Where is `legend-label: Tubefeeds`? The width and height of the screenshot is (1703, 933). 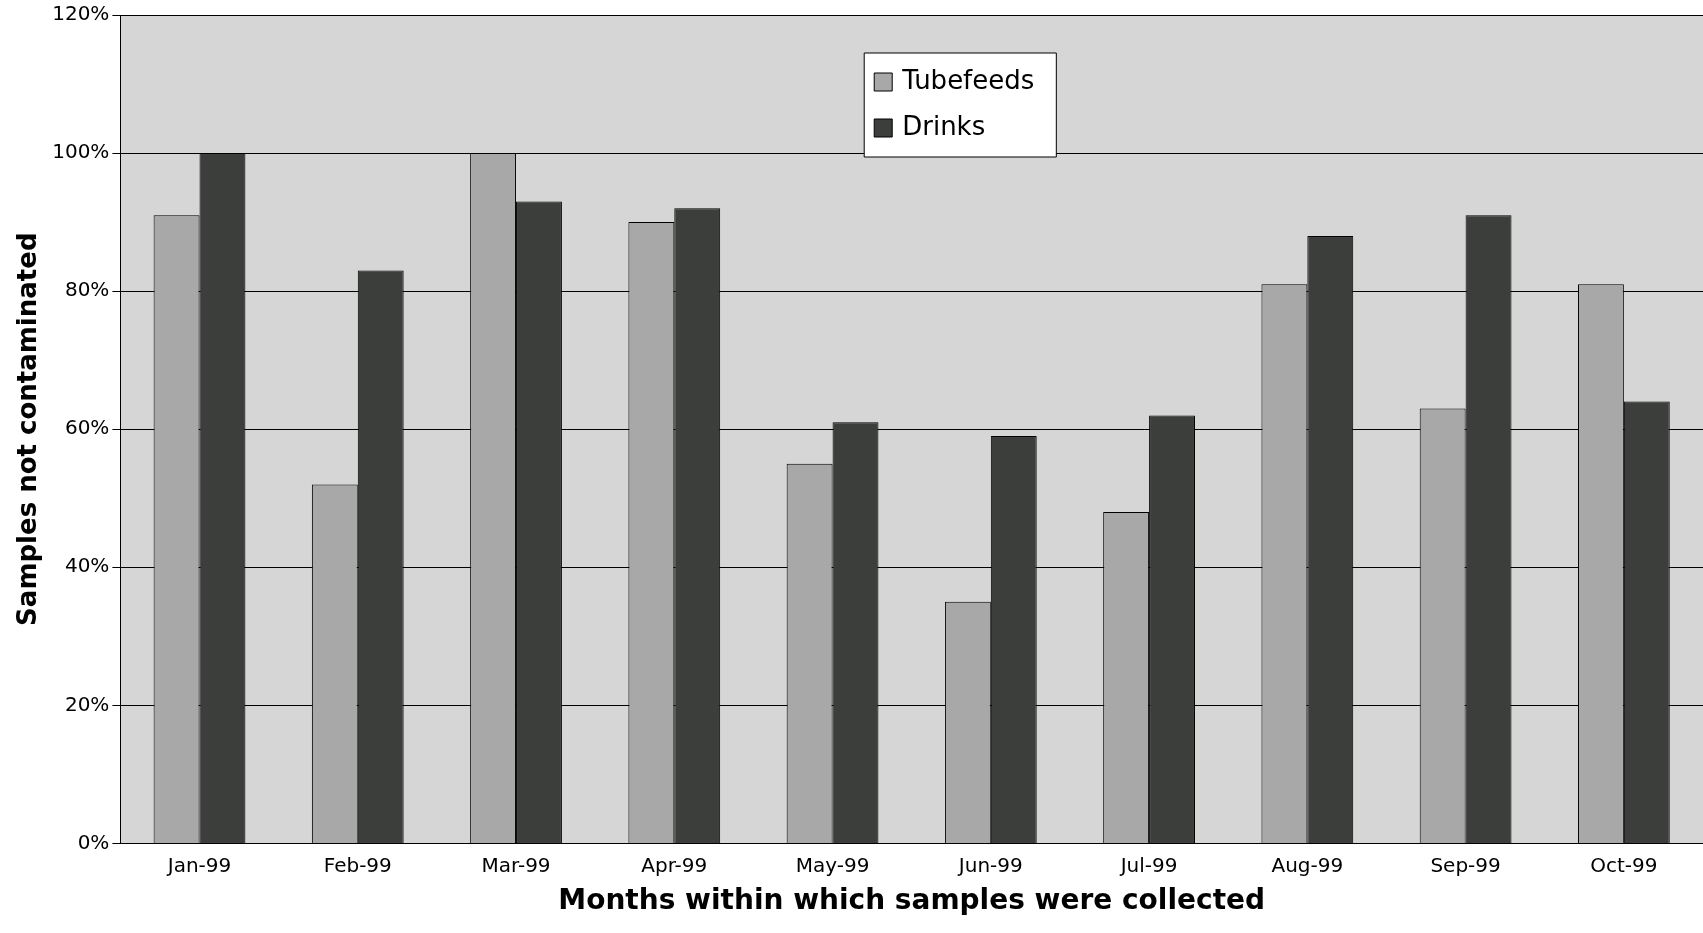
legend-label: Tubefeeds is located at coordinates (968, 79).